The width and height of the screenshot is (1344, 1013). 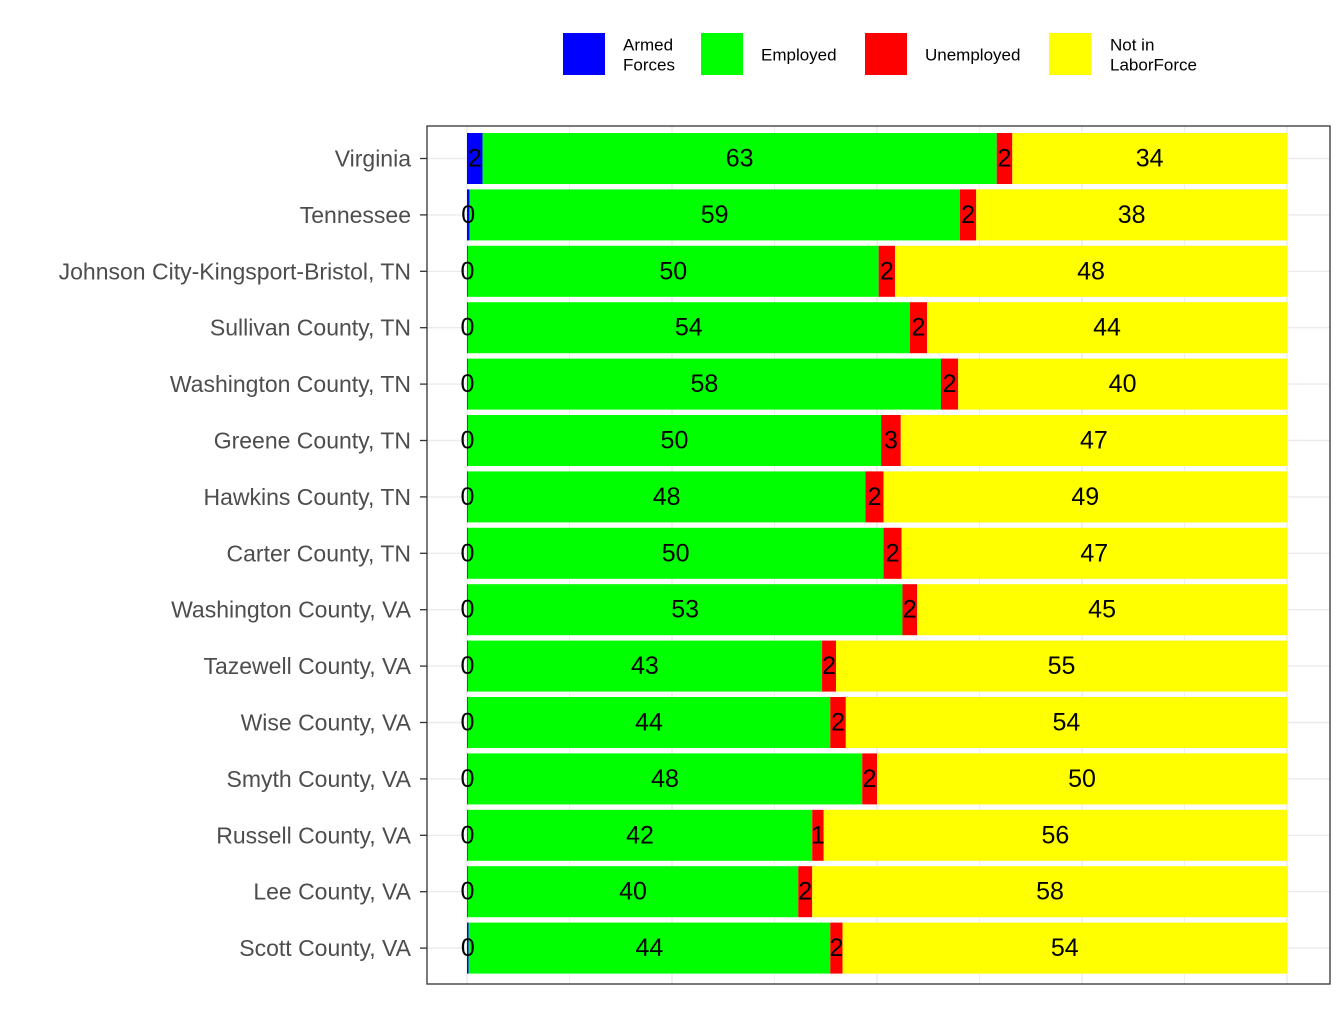 What do you see at coordinates (235, 271) in the screenshot?
I see `y-axis-tick-label: Johnson City-Kingsport-Bristol, TN` at bounding box center [235, 271].